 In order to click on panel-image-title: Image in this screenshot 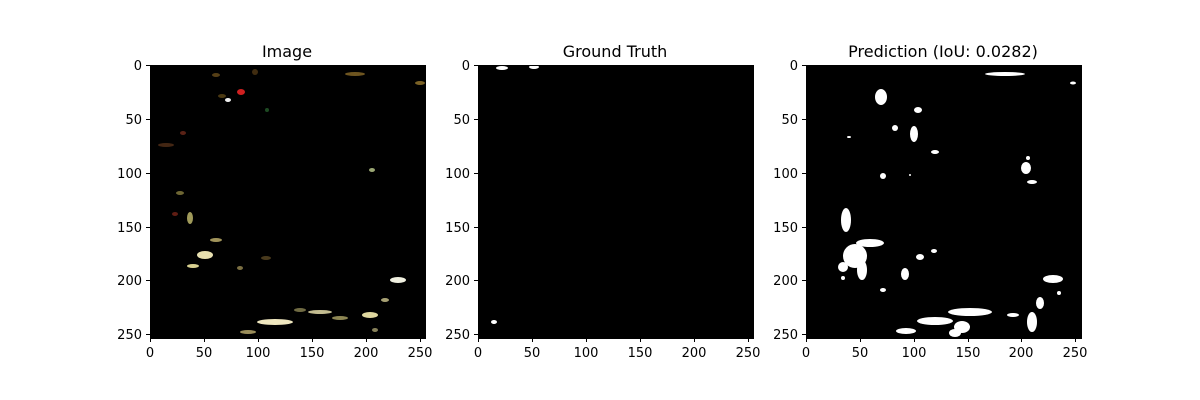, I will do `click(287, 51)`.